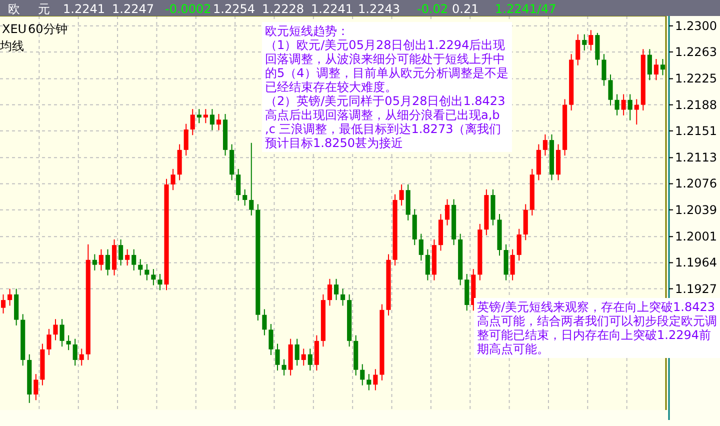  I want to click on y-tick-label: 1.1927, so click(696, 289).